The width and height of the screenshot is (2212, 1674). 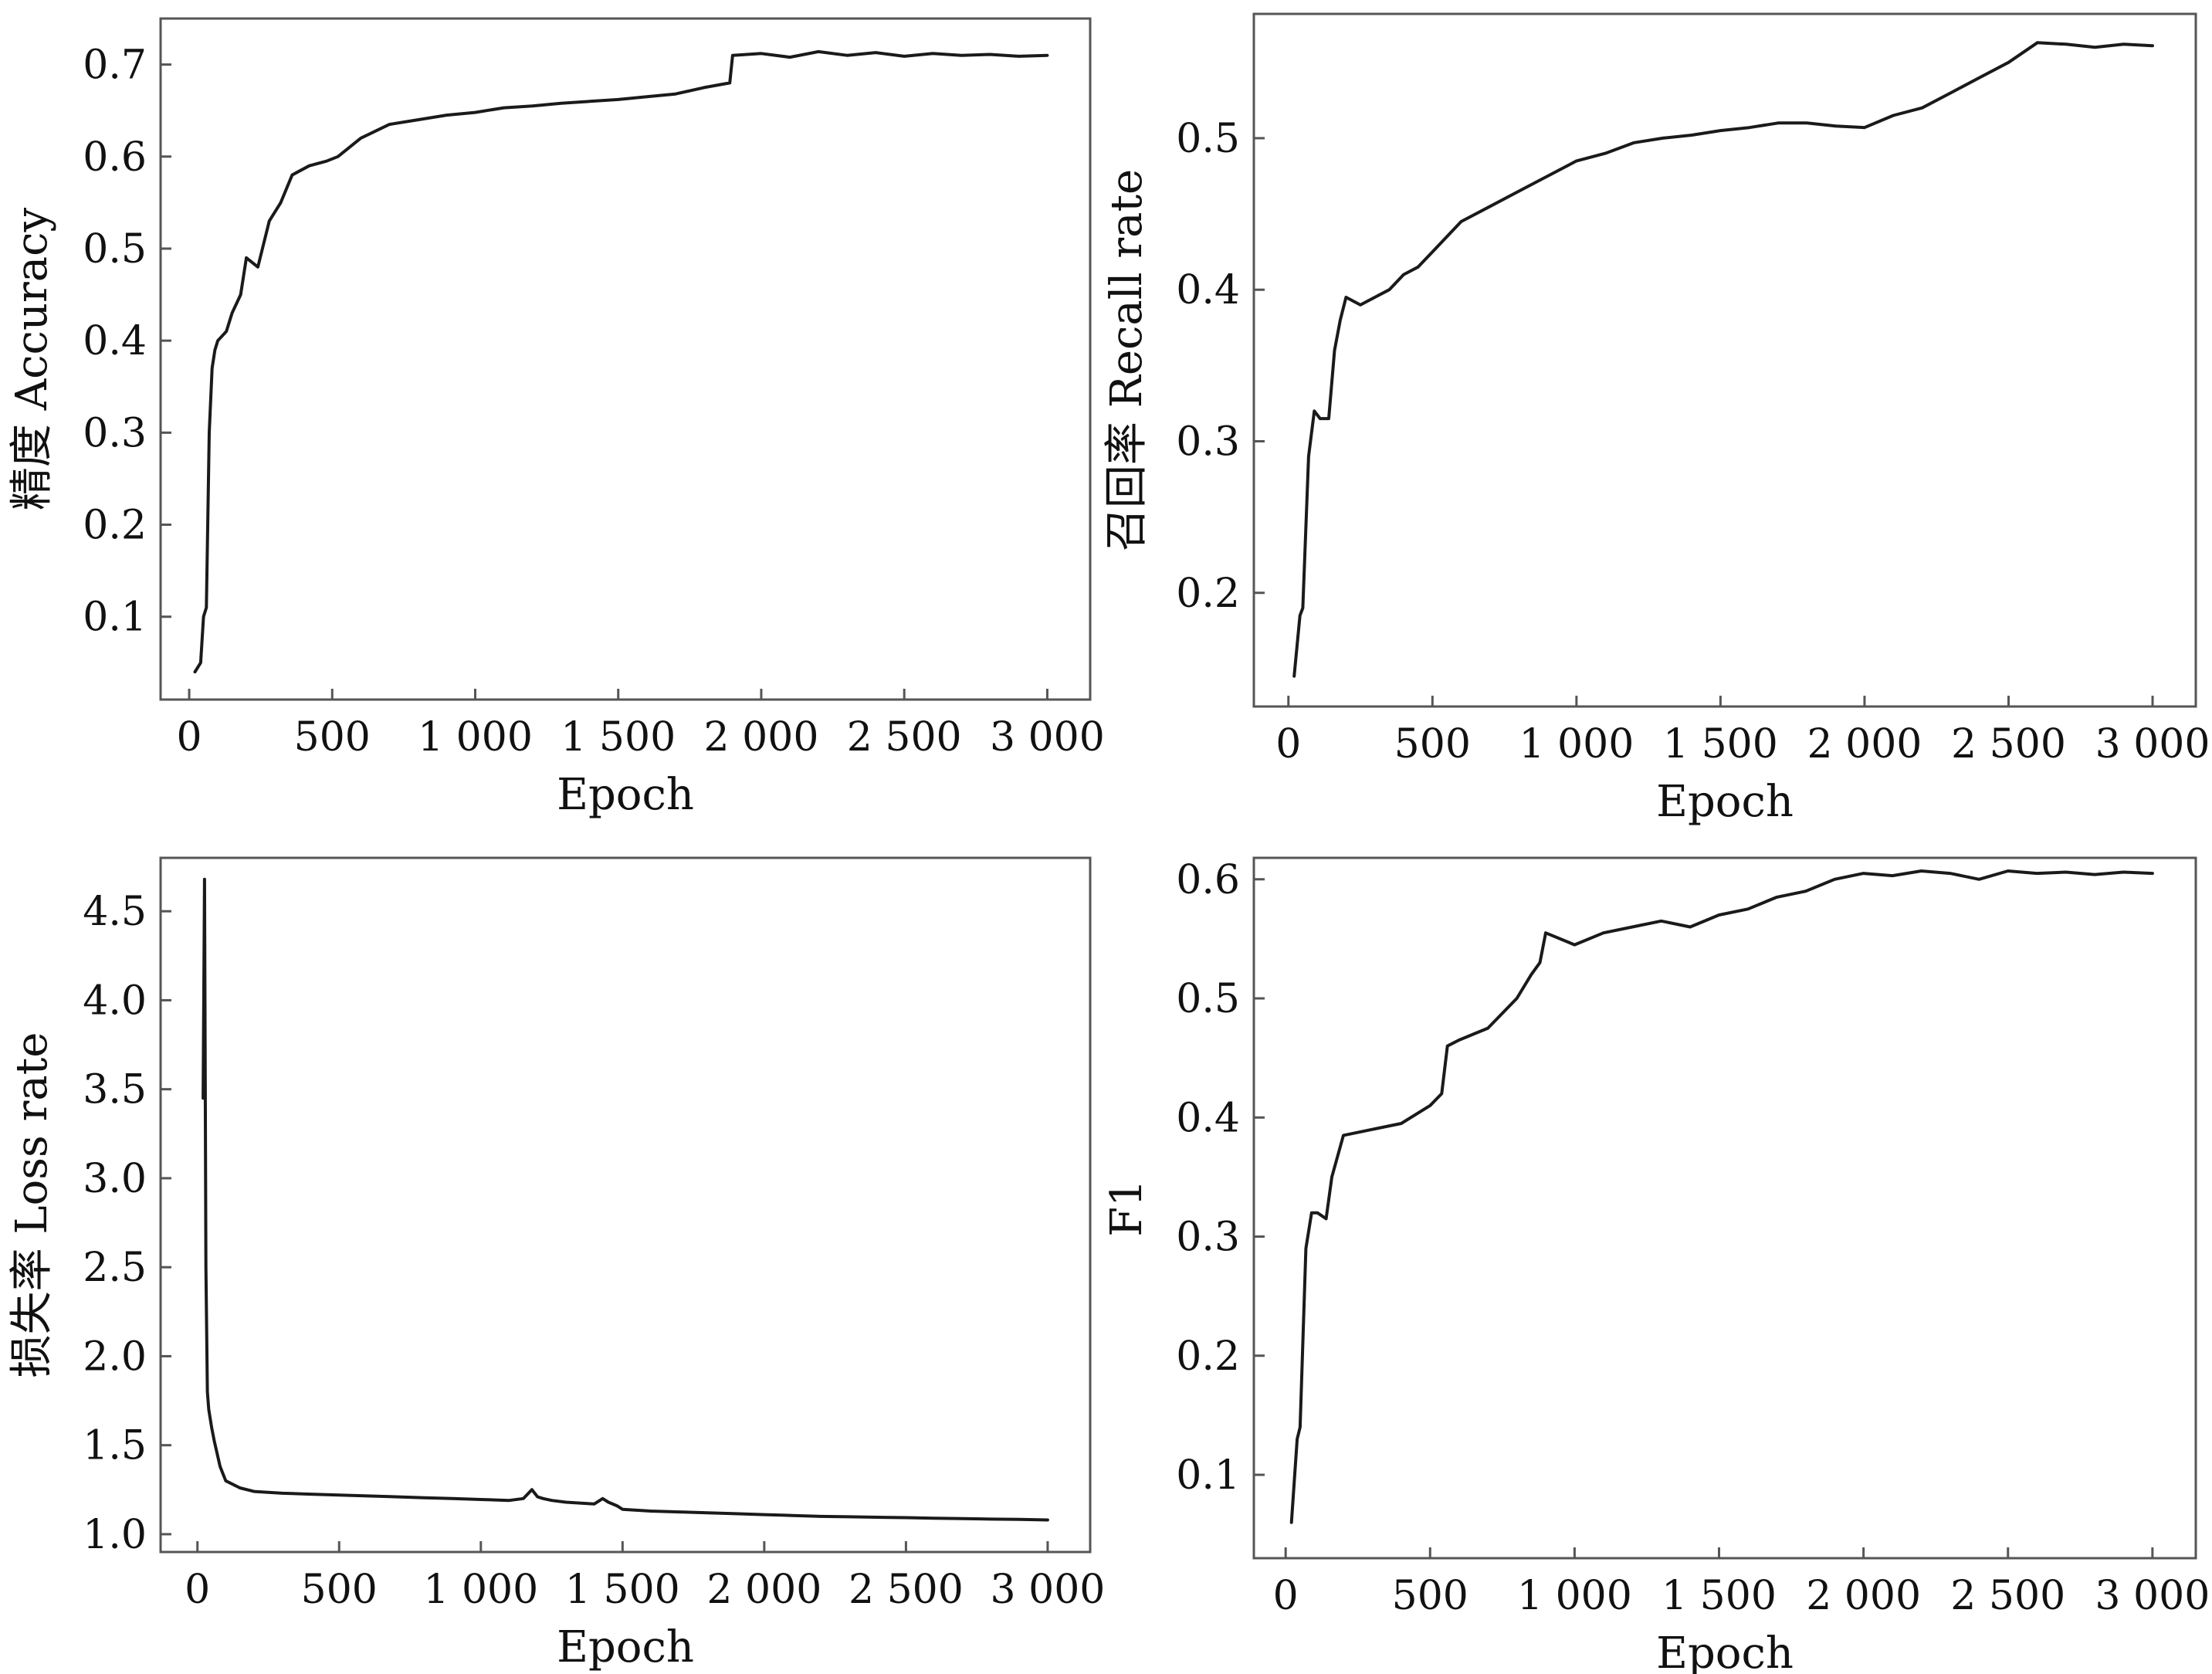 I want to click on y-tick-label: 3.0, so click(x=115, y=1179).